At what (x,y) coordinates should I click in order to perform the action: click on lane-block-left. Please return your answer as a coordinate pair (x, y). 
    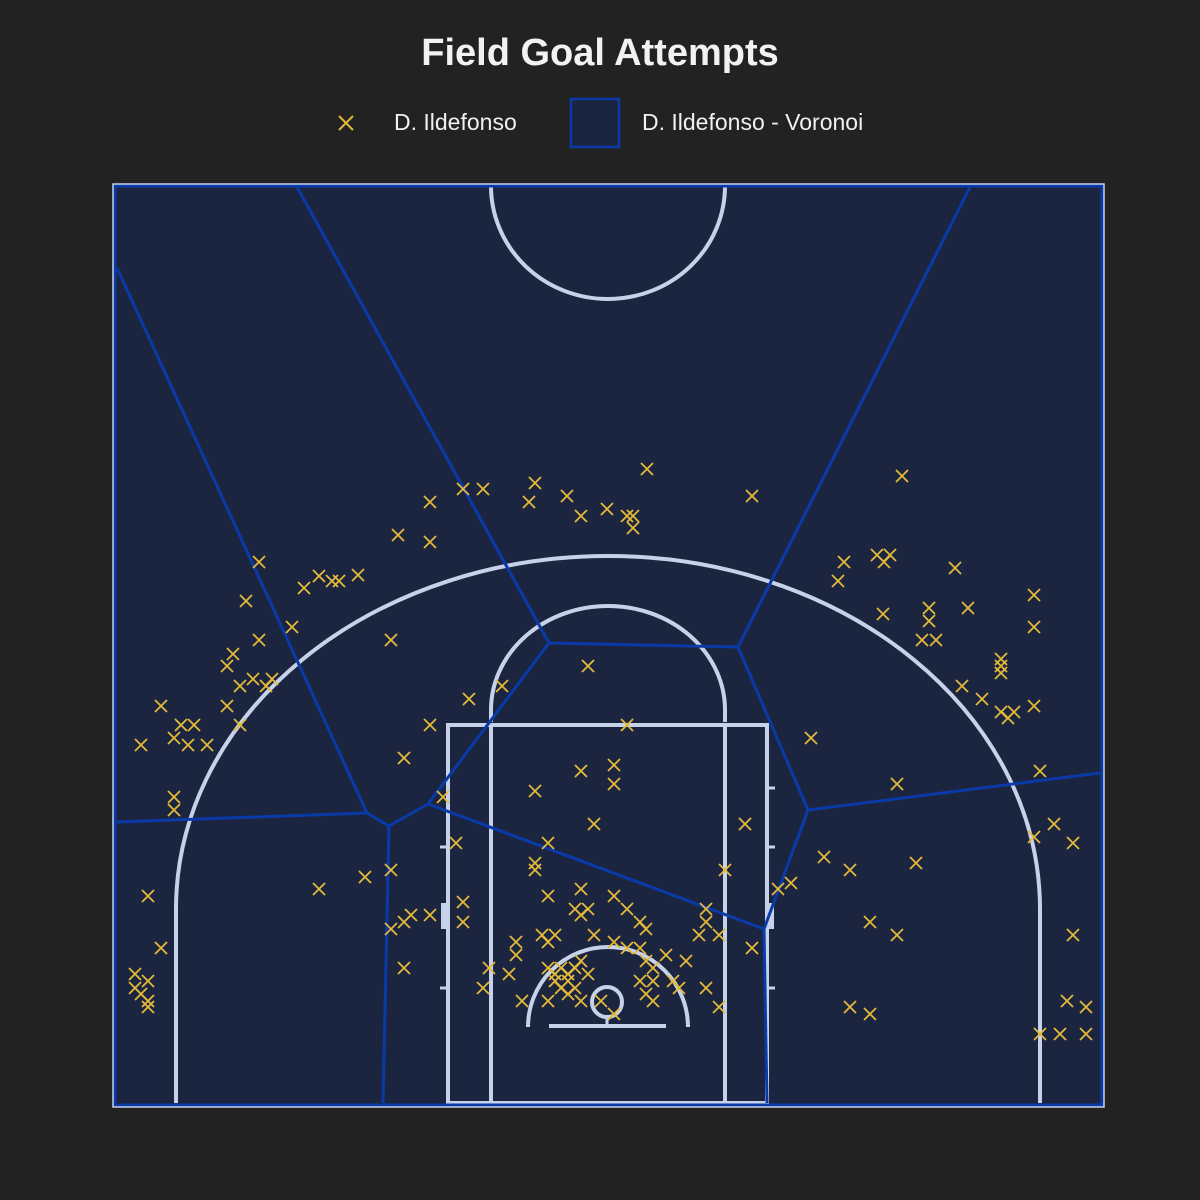
    Looking at the image, I should click on (444, 916).